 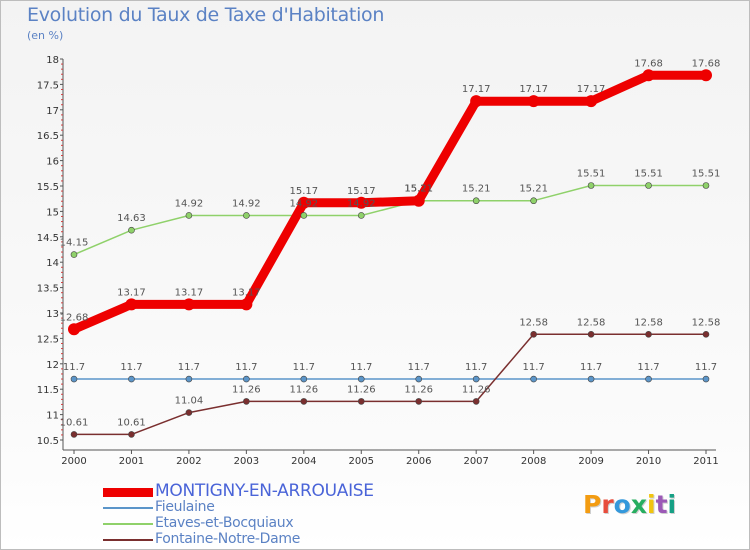 What do you see at coordinates (48, 187) in the screenshot?
I see `y-tick-label: 15.5` at bounding box center [48, 187].